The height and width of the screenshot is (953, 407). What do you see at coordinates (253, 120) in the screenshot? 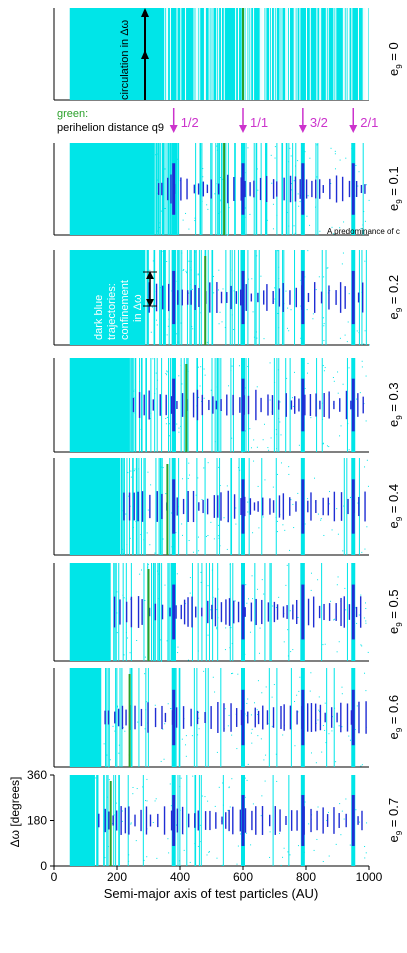
I see `resonance-arrow-1-1: 1/1` at bounding box center [253, 120].